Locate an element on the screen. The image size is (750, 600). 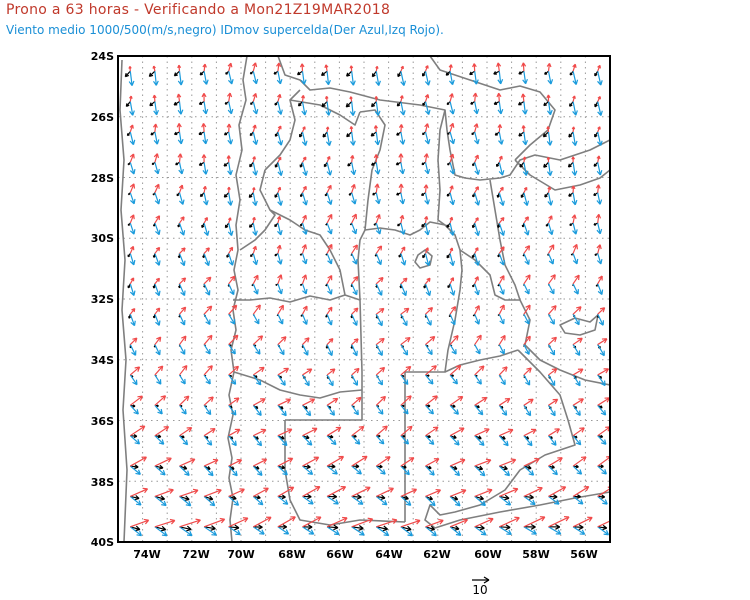
north-border is located at coordinates (443, 118).